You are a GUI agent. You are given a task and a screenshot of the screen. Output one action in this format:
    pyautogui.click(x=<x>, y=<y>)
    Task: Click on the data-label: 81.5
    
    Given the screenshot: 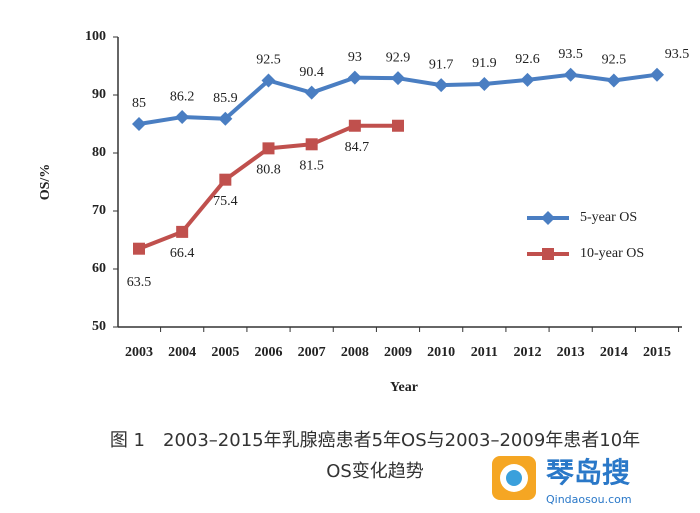 What is the action you would take?
    pyautogui.click(x=311, y=166)
    